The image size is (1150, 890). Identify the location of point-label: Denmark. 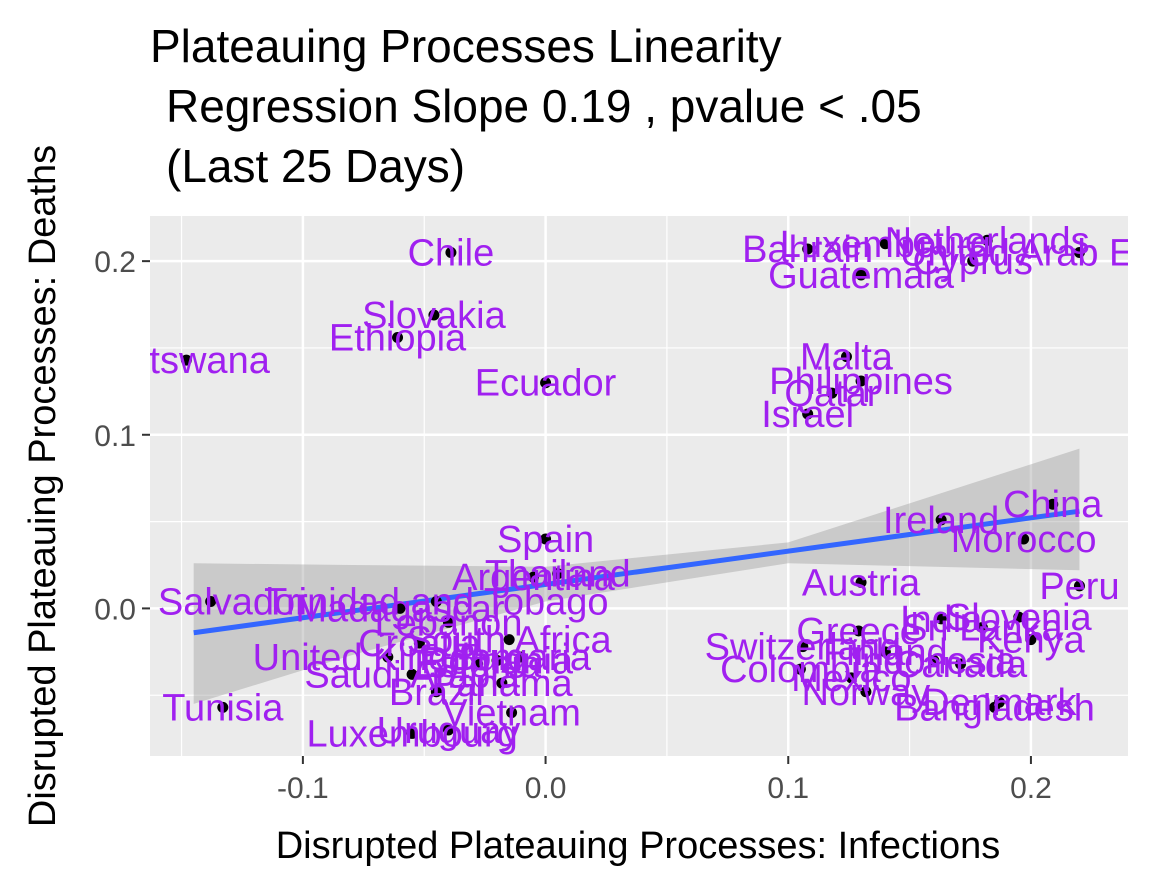
(999, 703).